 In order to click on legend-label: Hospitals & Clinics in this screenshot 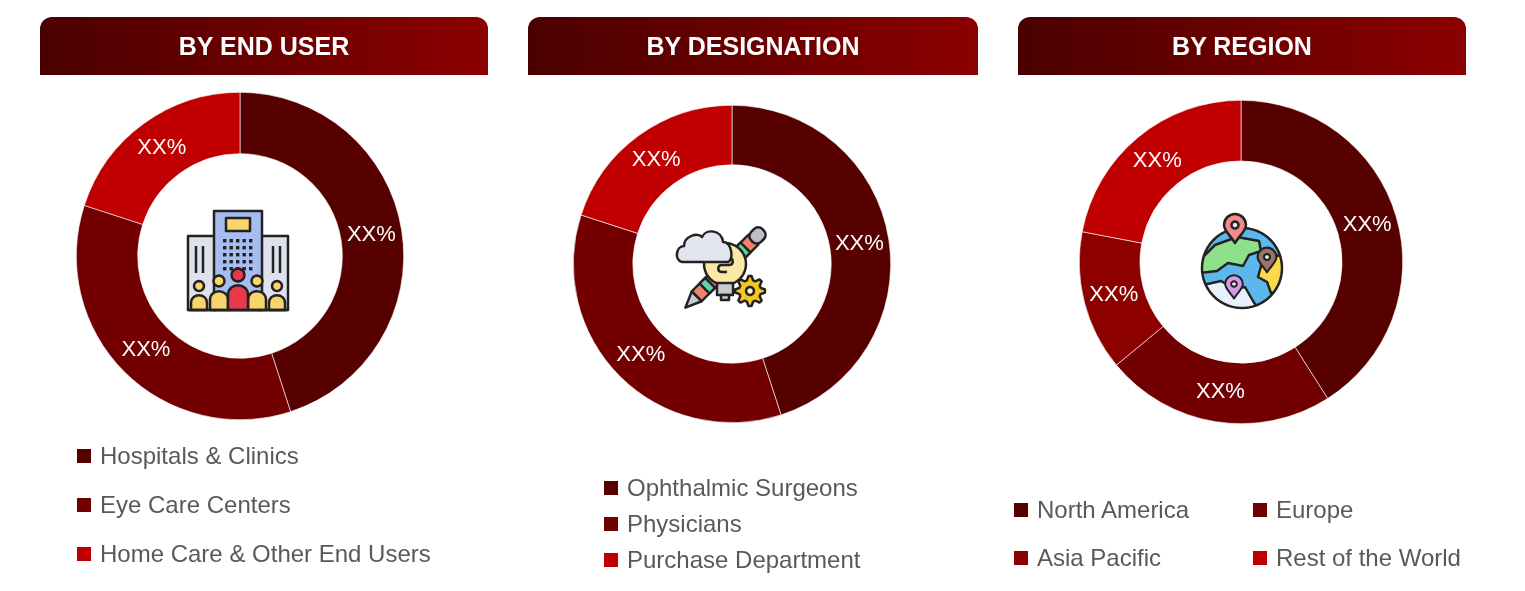, I will do `click(199, 455)`.